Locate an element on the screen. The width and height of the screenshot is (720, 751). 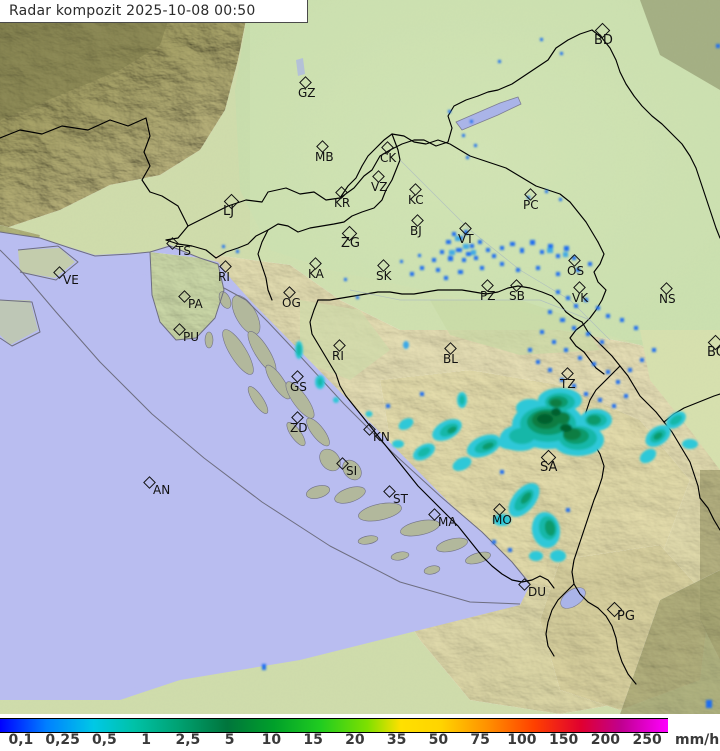
legend-tick: 20 is located at coordinates (355, 740).